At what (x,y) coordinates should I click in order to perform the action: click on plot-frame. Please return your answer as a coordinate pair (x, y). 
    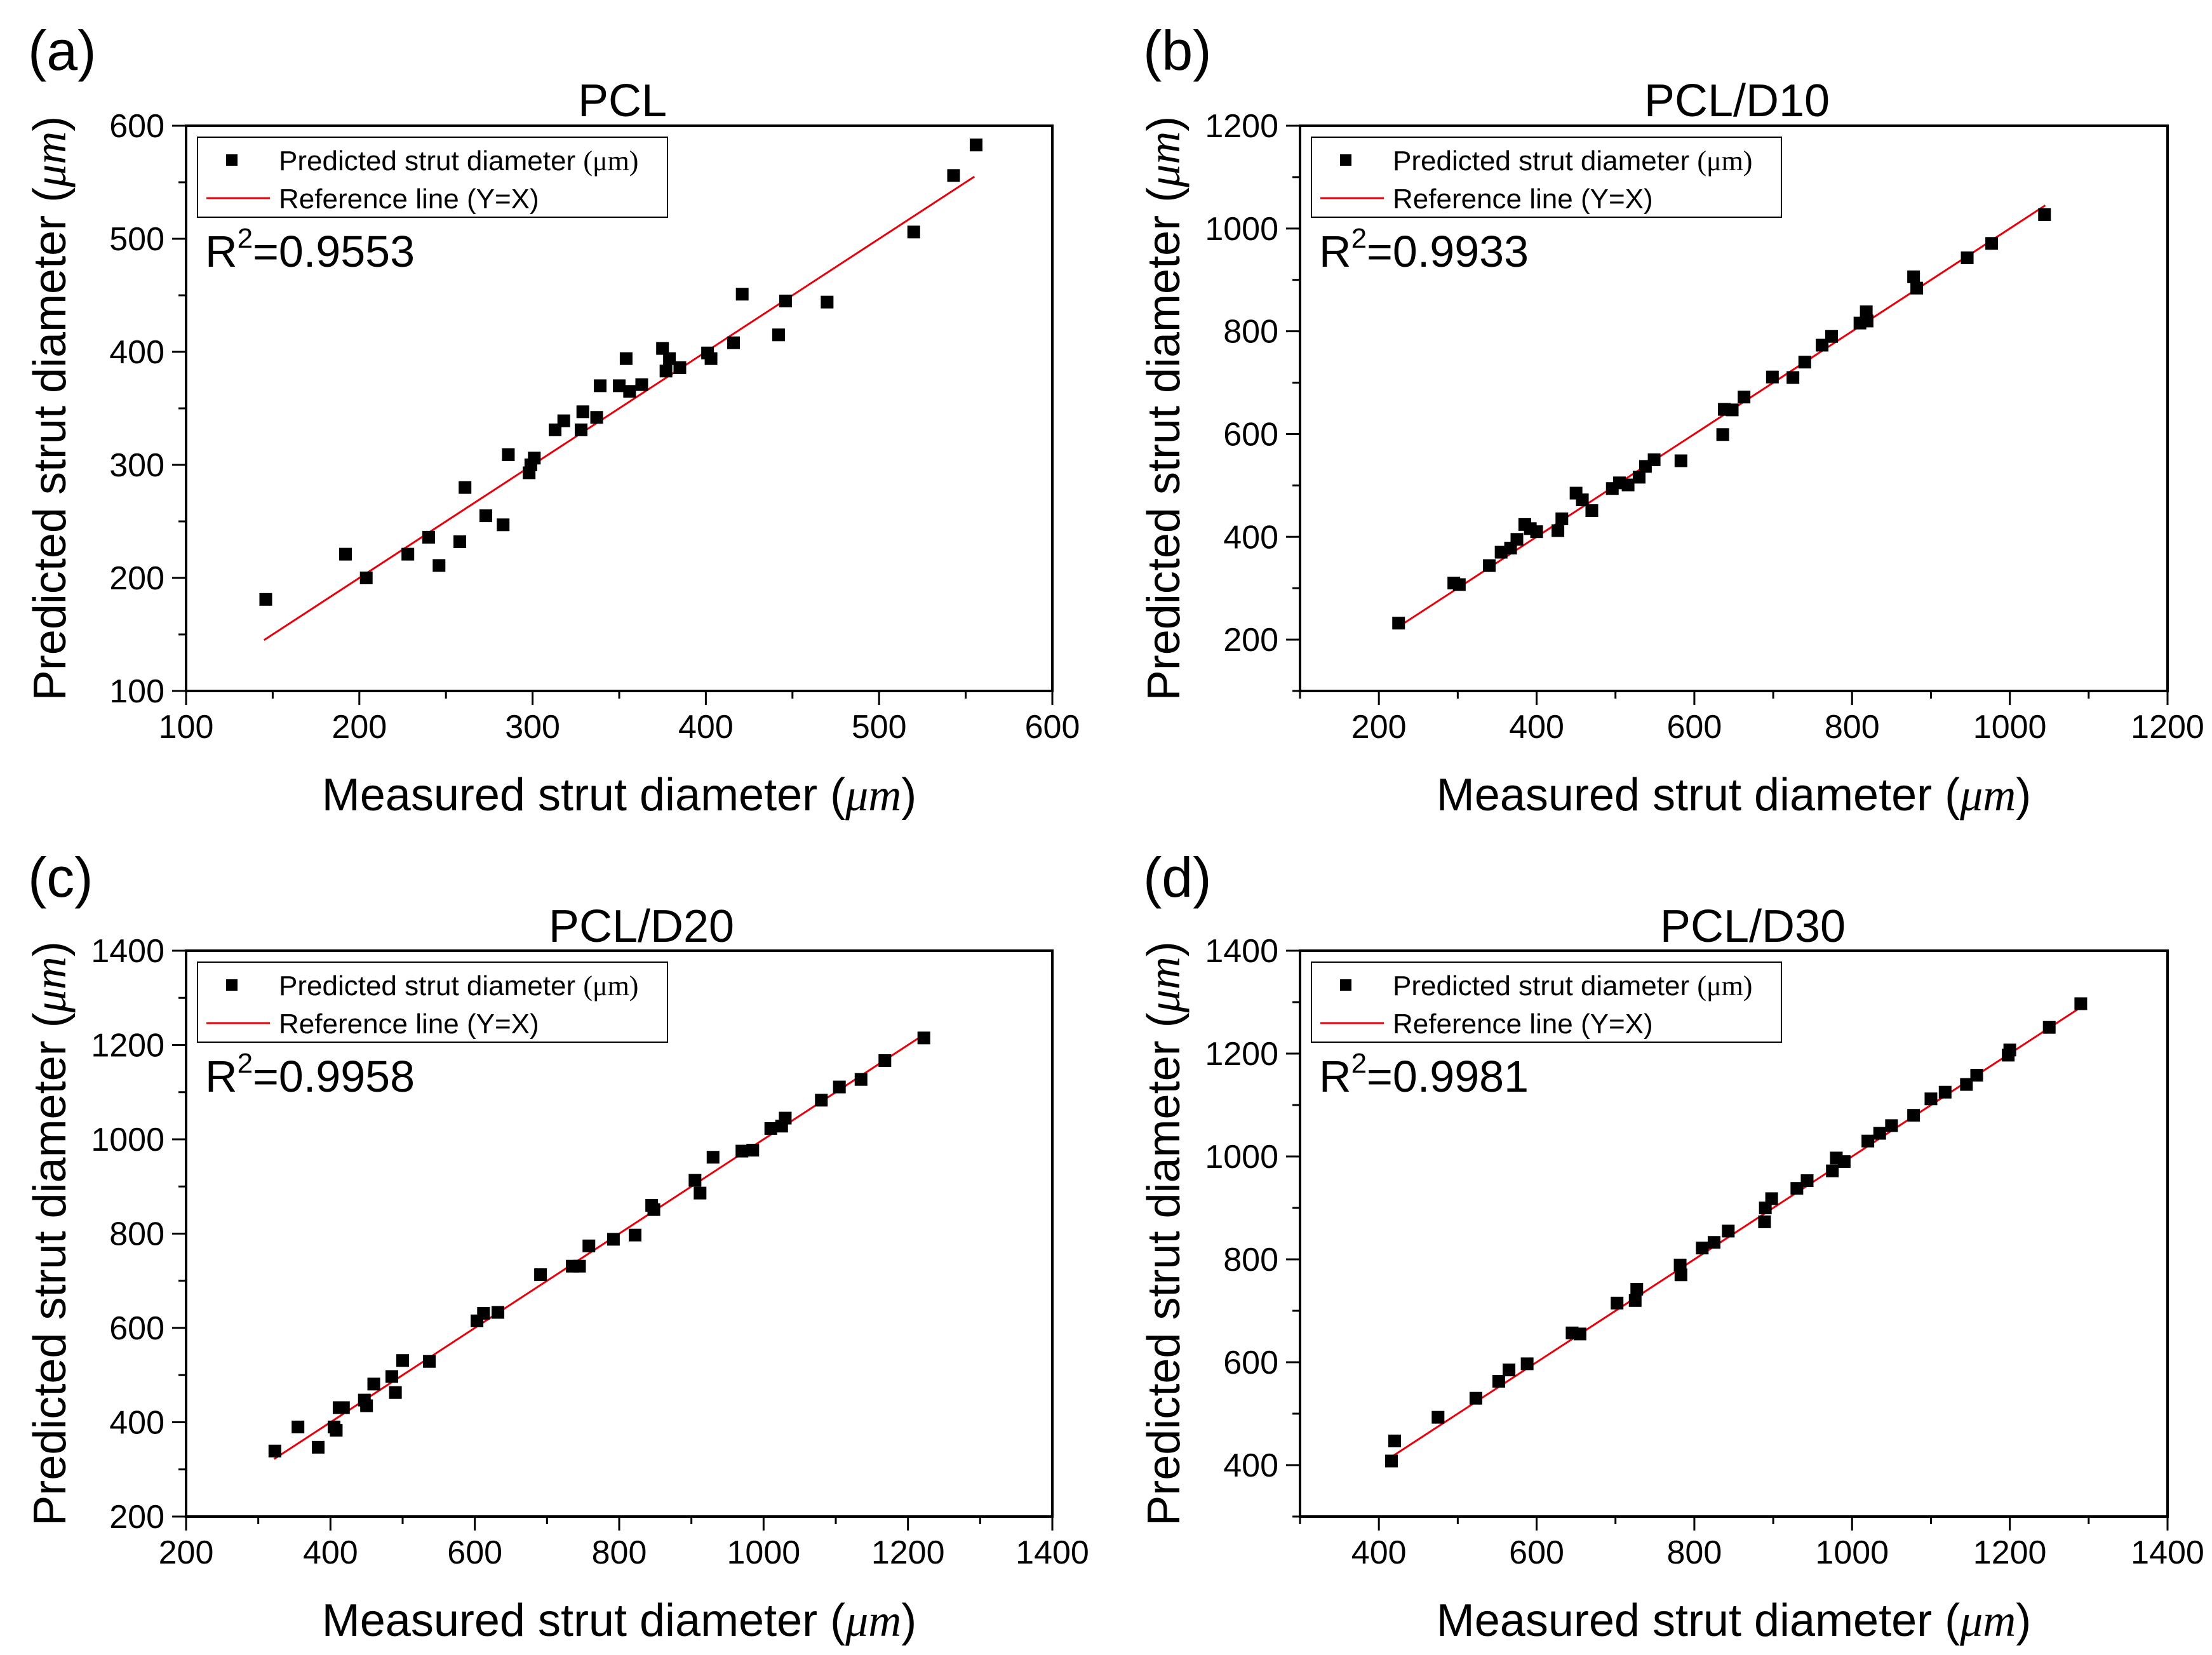
    Looking at the image, I should click on (1734, 1233).